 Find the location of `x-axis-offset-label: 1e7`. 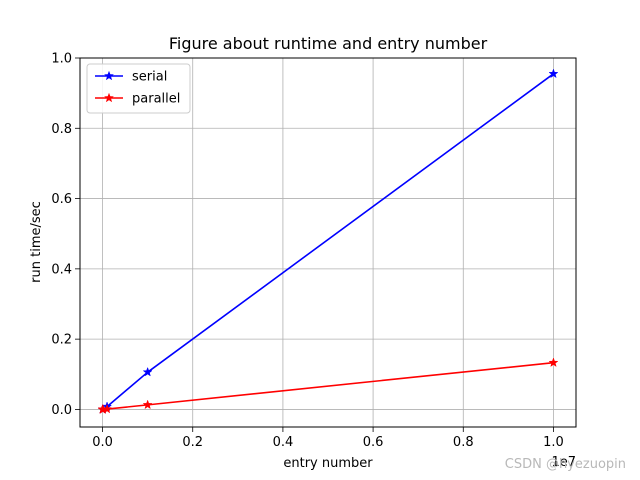

x-axis-offset-label: 1e7 is located at coordinates (563, 462).